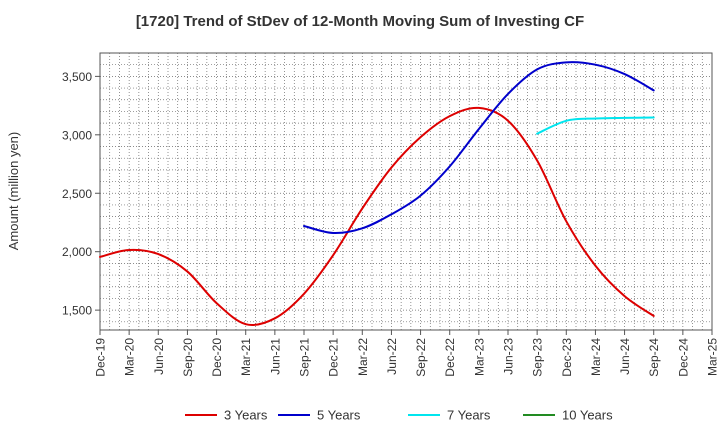 The height and width of the screenshot is (440, 720). I want to click on x-tick-label: Mar-21, so click(246, 357).